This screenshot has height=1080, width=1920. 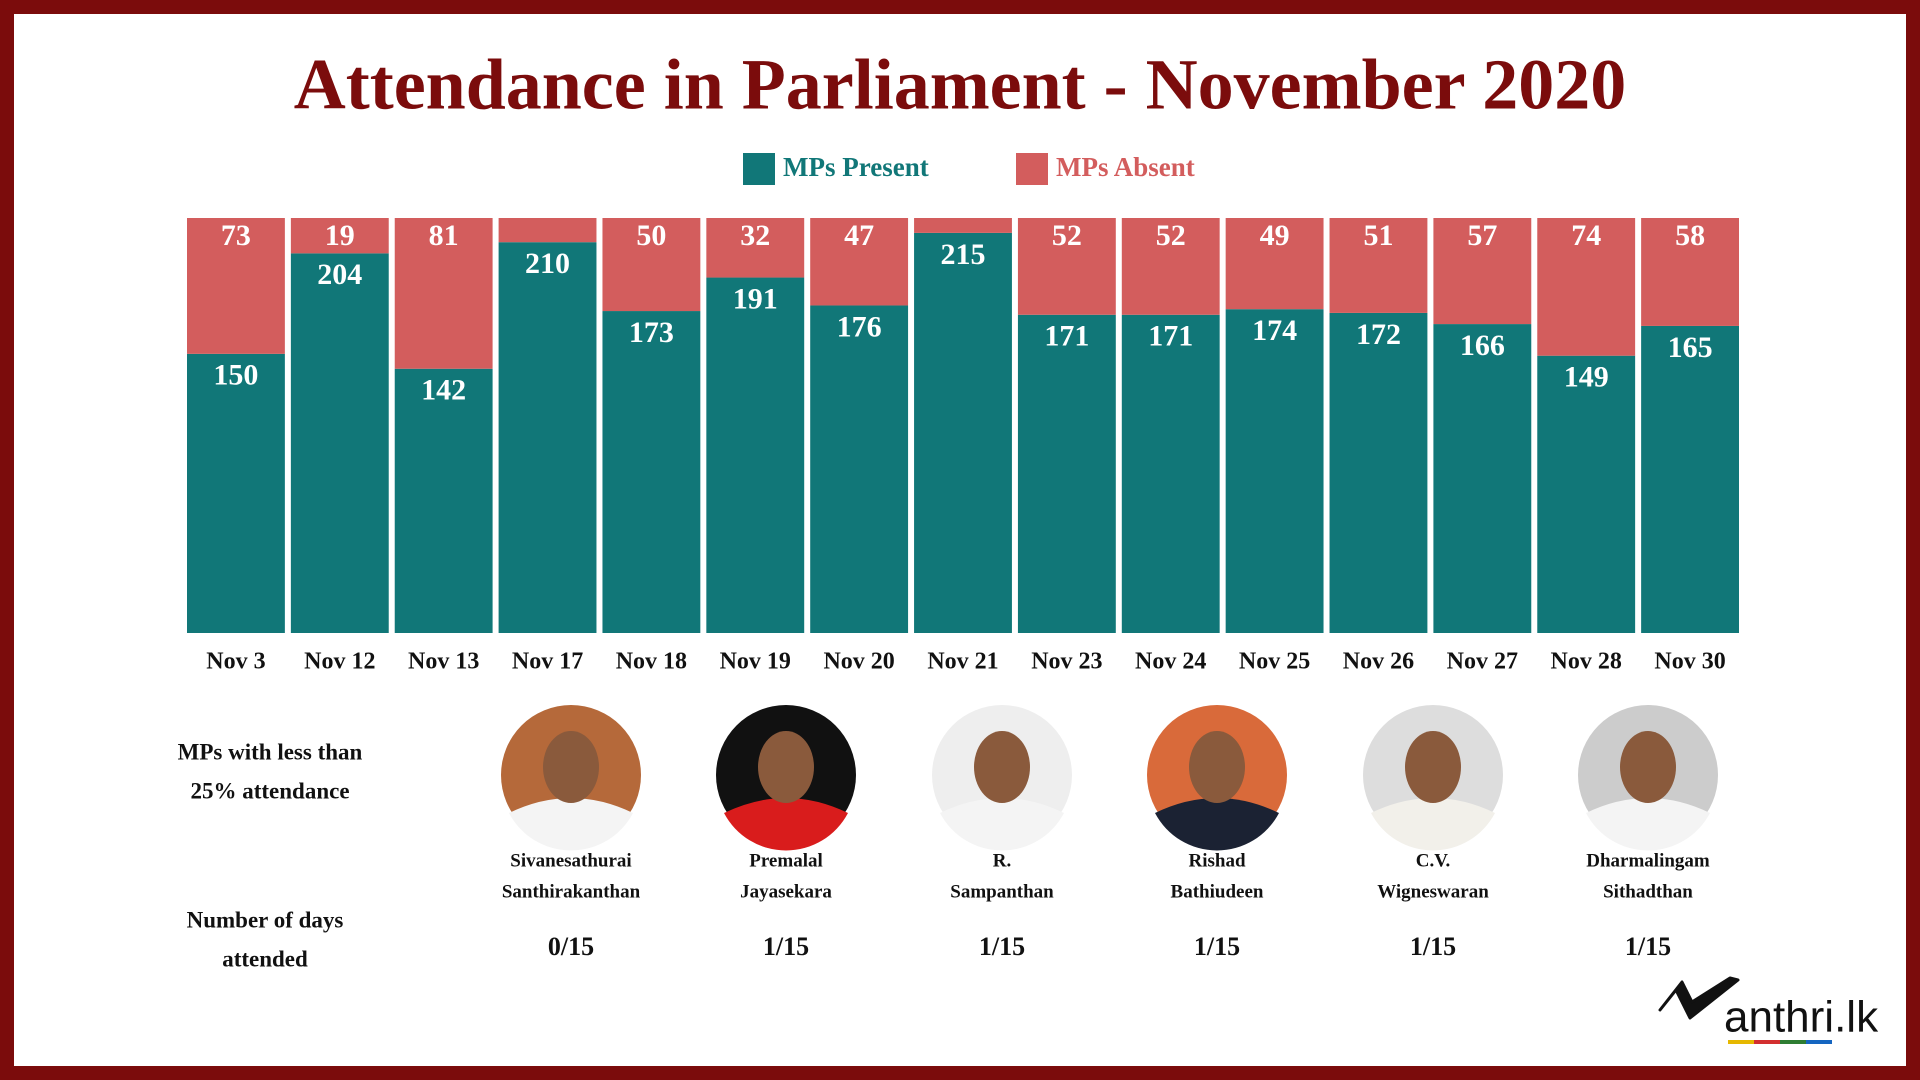 I want to click on data-label: 174, so click(x=1274, y=330).